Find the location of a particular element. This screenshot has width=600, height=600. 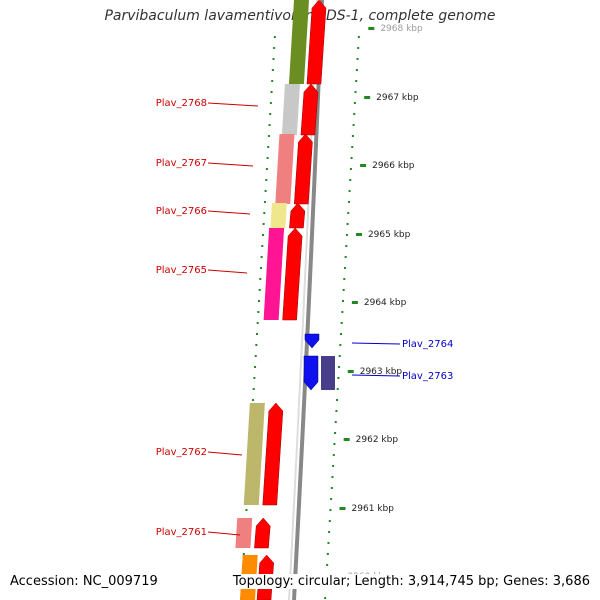

gene-label-plav_2761: Plav_2761 is located at coordinates (181, 532).